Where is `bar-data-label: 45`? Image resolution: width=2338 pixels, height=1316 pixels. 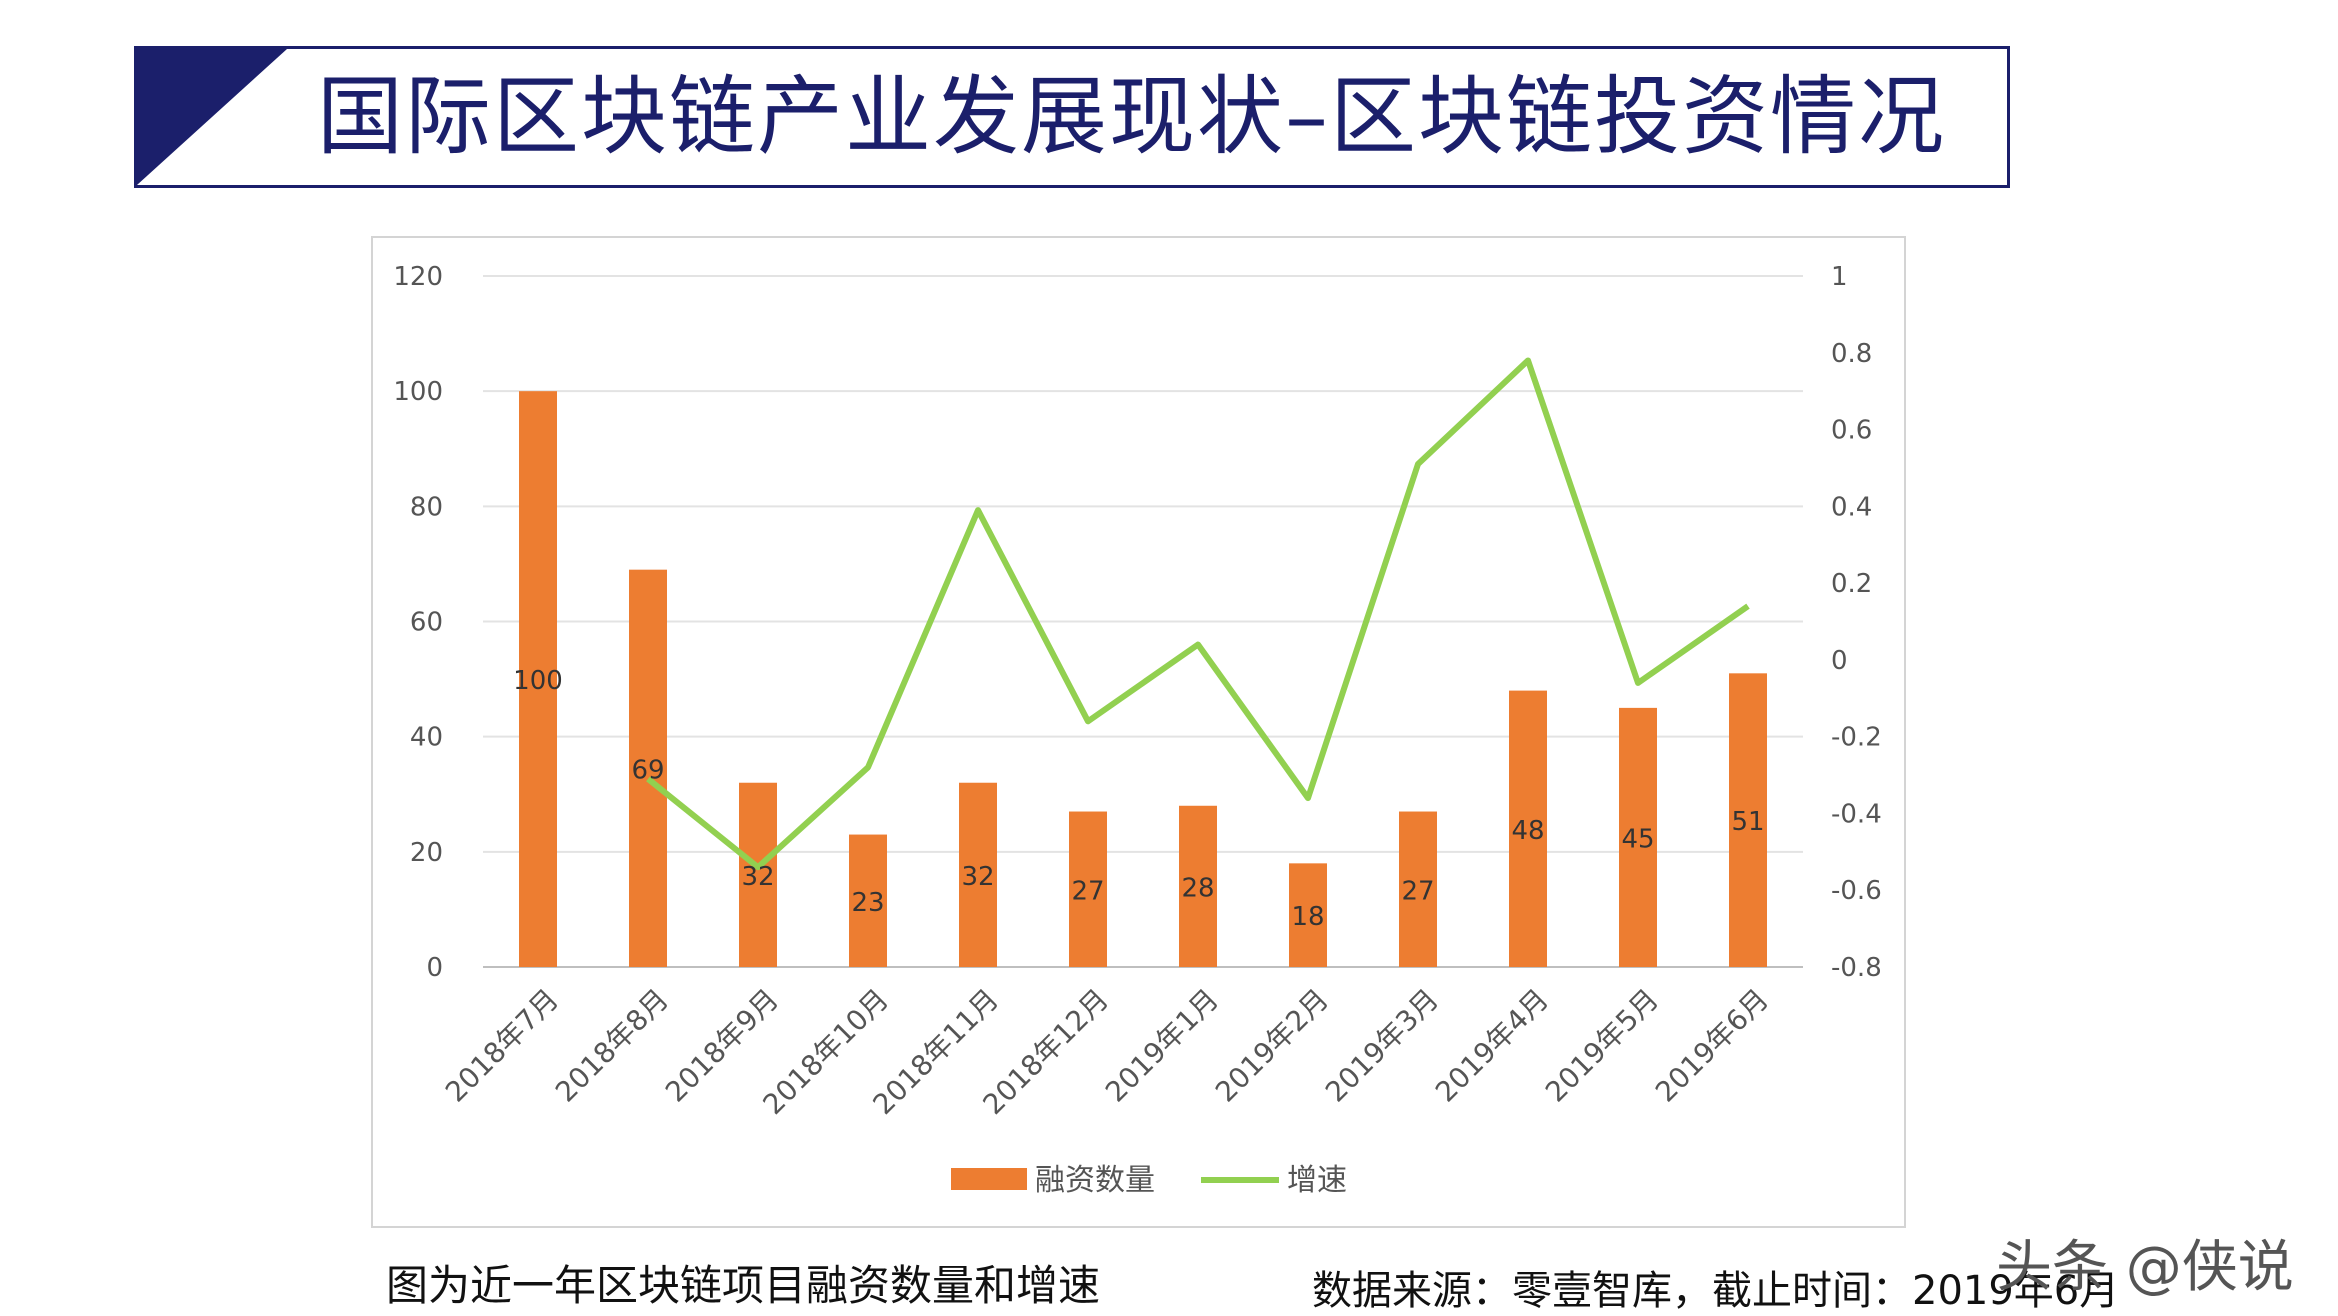
bar-data-label: 45 is located at coordinates (1637, 839).